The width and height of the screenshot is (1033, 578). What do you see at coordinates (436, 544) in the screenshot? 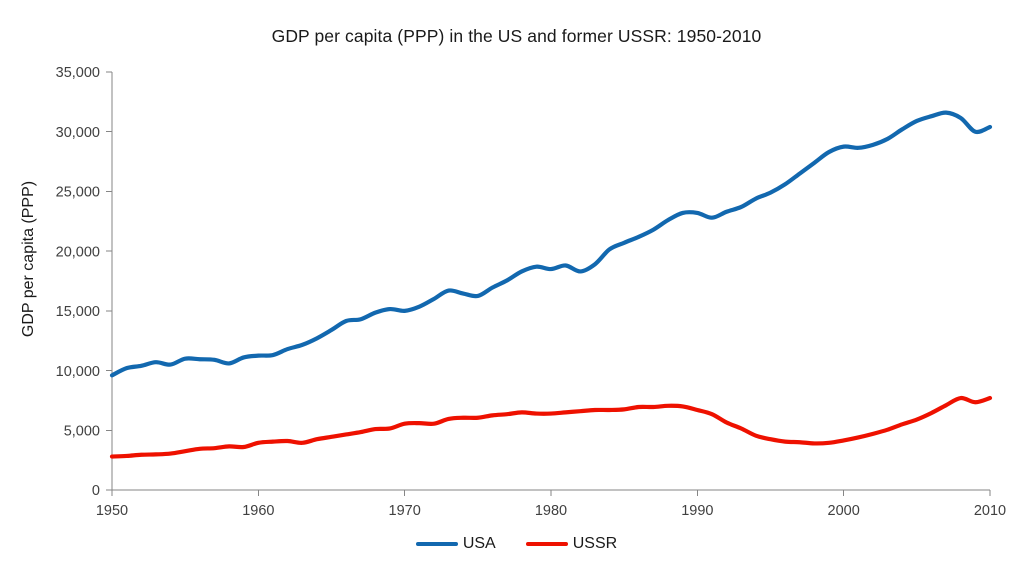
I see `legend-swatch-usa` at bounding box center [436, 544].